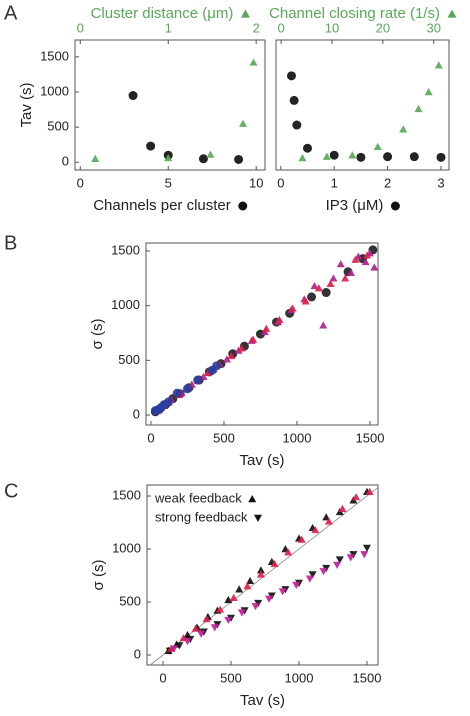 The height and width of the screenshot is (716, 470). Describe the element at coordinates (162, 205) in the screenshot. I see `x-axis-label: Channels per cluster` at that location.